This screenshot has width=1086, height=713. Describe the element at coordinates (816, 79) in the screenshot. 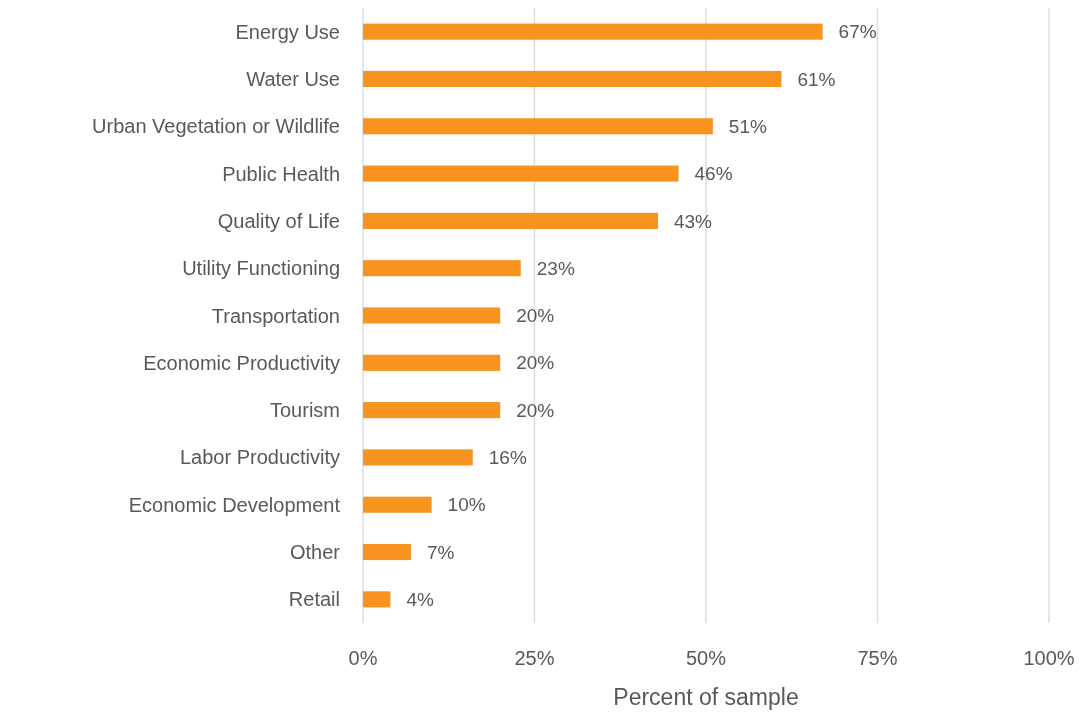

I see `data-label: 61%` at that location.